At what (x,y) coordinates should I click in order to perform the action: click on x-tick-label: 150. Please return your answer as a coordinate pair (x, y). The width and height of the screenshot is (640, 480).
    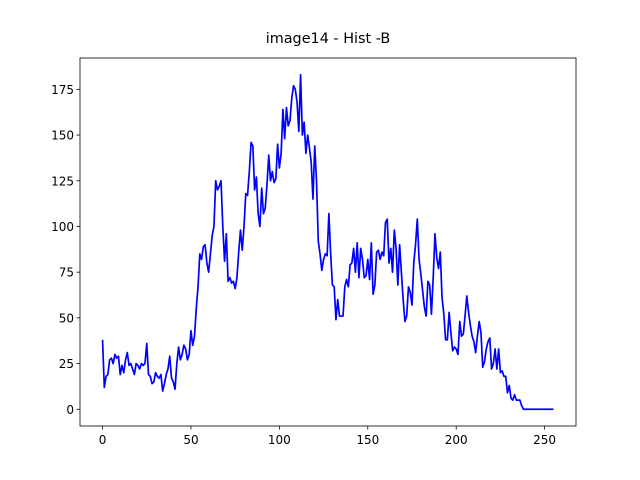
    Looking at the image, I should click on (367, 440).